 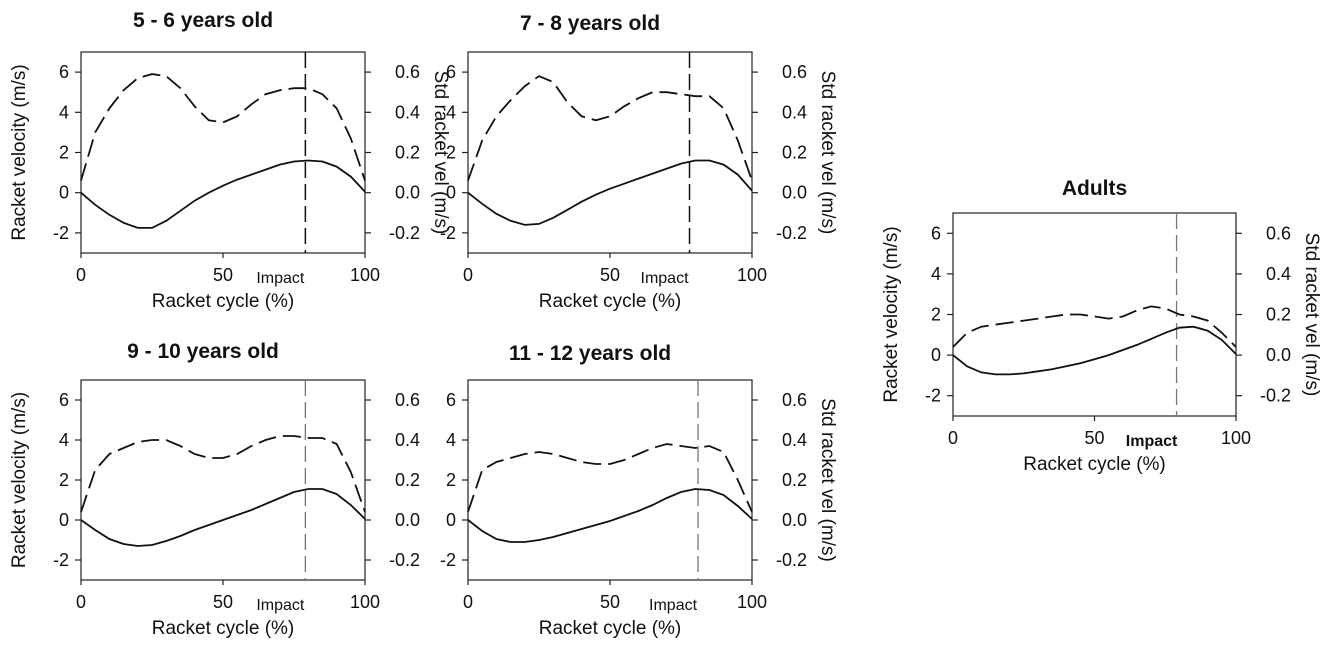 I want to click on panel-title: 11 - 12 years old, so click(x=590, y=353).